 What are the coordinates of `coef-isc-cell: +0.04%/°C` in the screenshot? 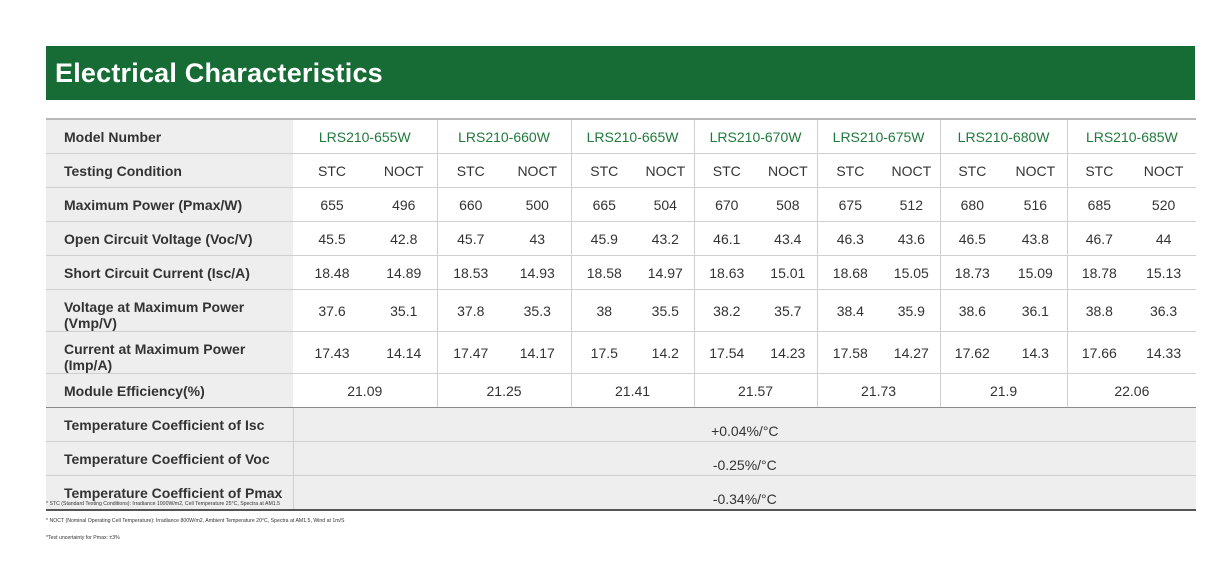 It's located at (744, 424).